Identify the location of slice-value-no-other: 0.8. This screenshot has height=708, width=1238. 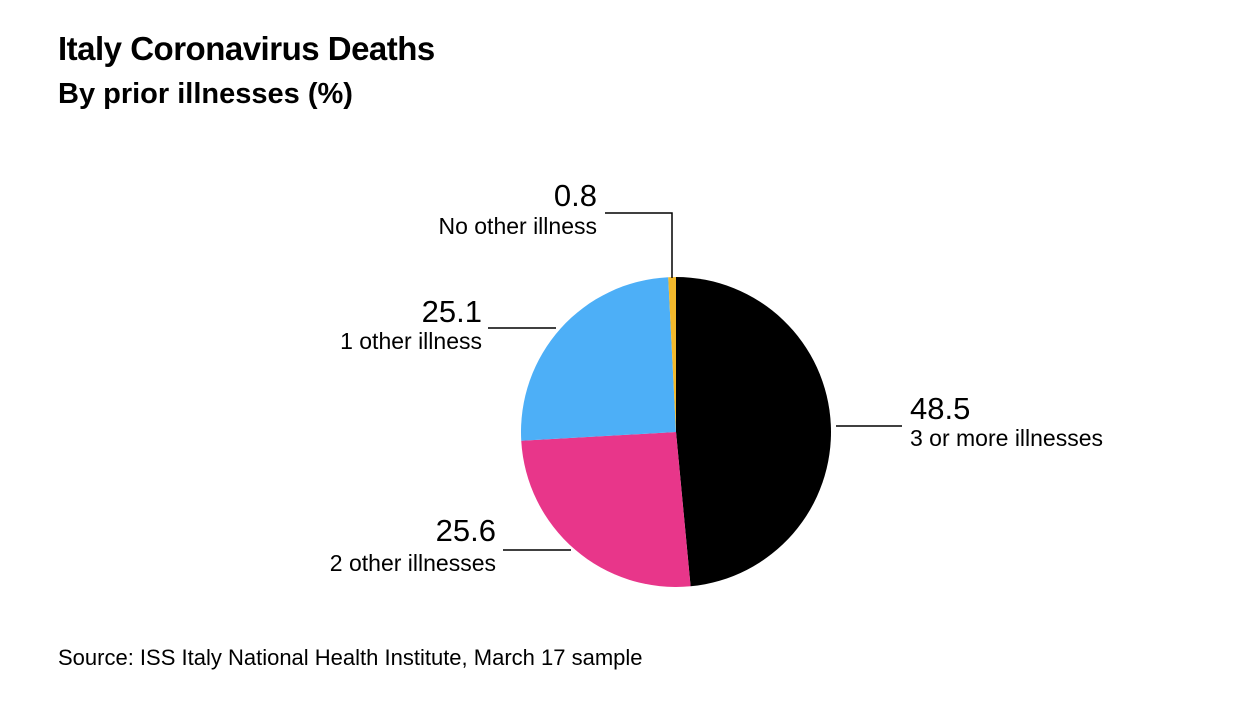
(575, 195).